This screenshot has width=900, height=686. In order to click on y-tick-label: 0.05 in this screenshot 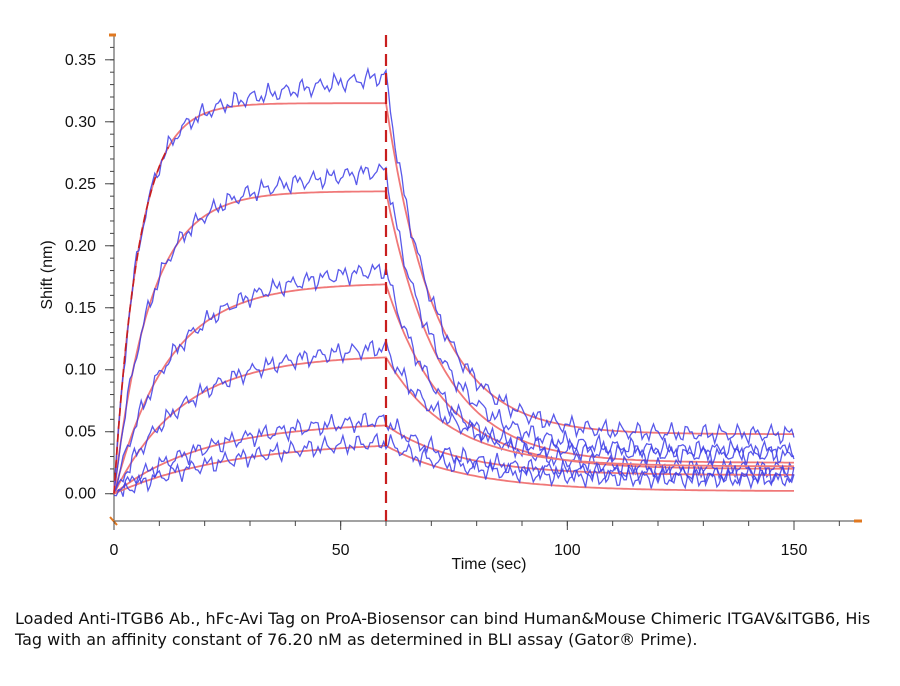, I will do `click(80, 432)`.